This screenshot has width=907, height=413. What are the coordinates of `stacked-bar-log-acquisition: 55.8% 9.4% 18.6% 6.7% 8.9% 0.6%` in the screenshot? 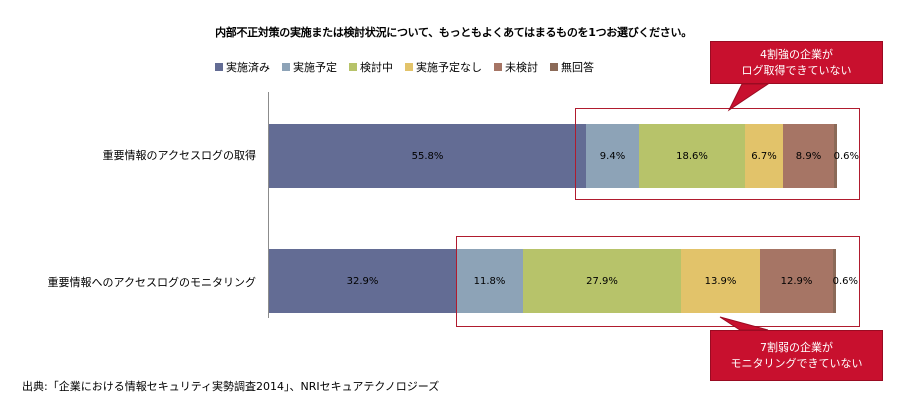 It's located at (564, 156).